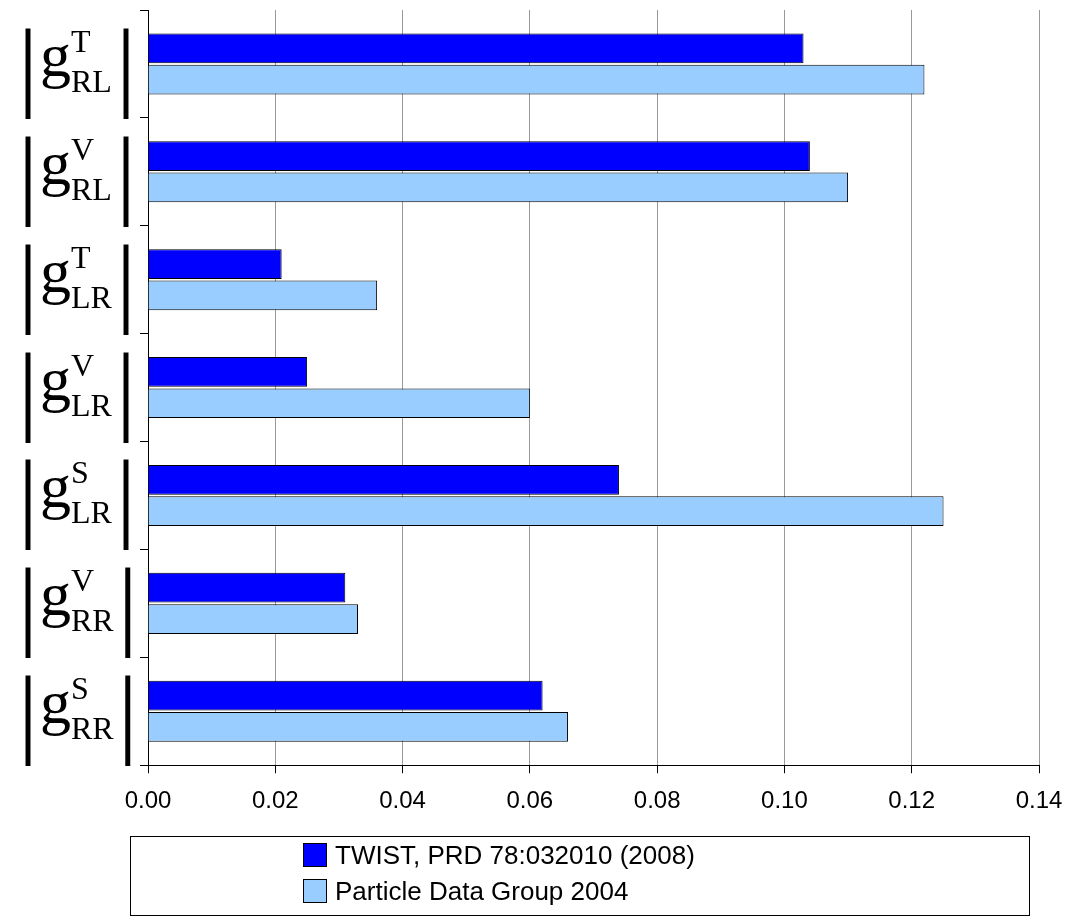 The image size is (1089, 921). What do you see at coordinates (1039, 800) in the screenshot?
I see `x-tick-label: 0.14` at bounding box center [1039, 800].